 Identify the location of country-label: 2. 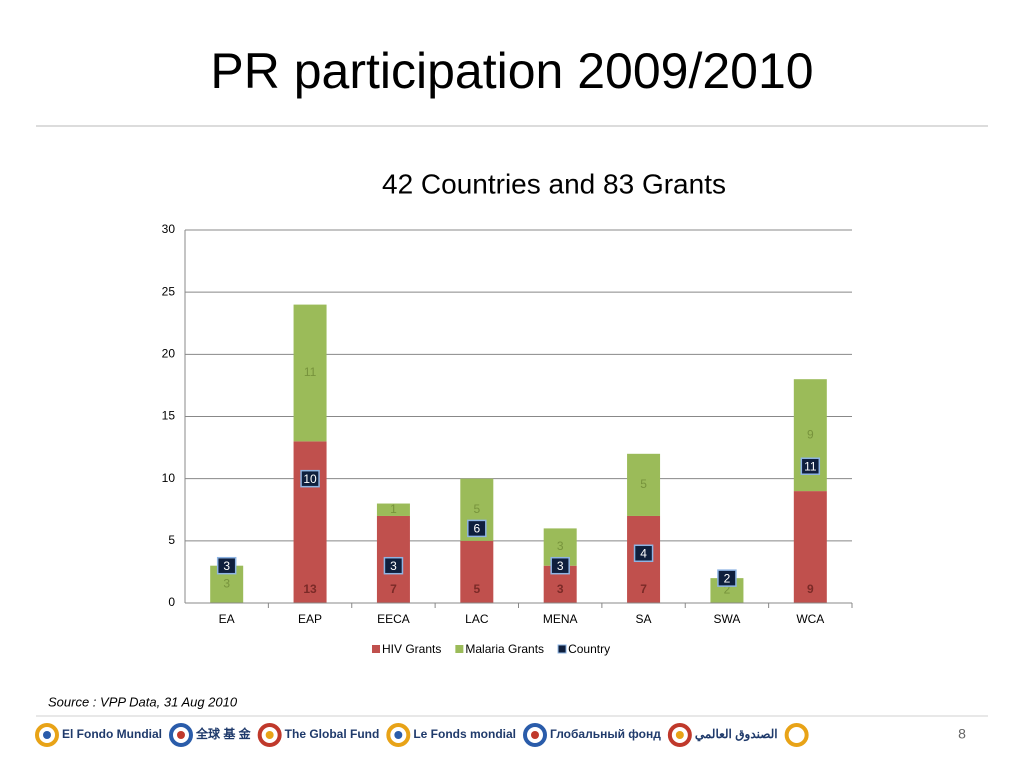
(727, 578).